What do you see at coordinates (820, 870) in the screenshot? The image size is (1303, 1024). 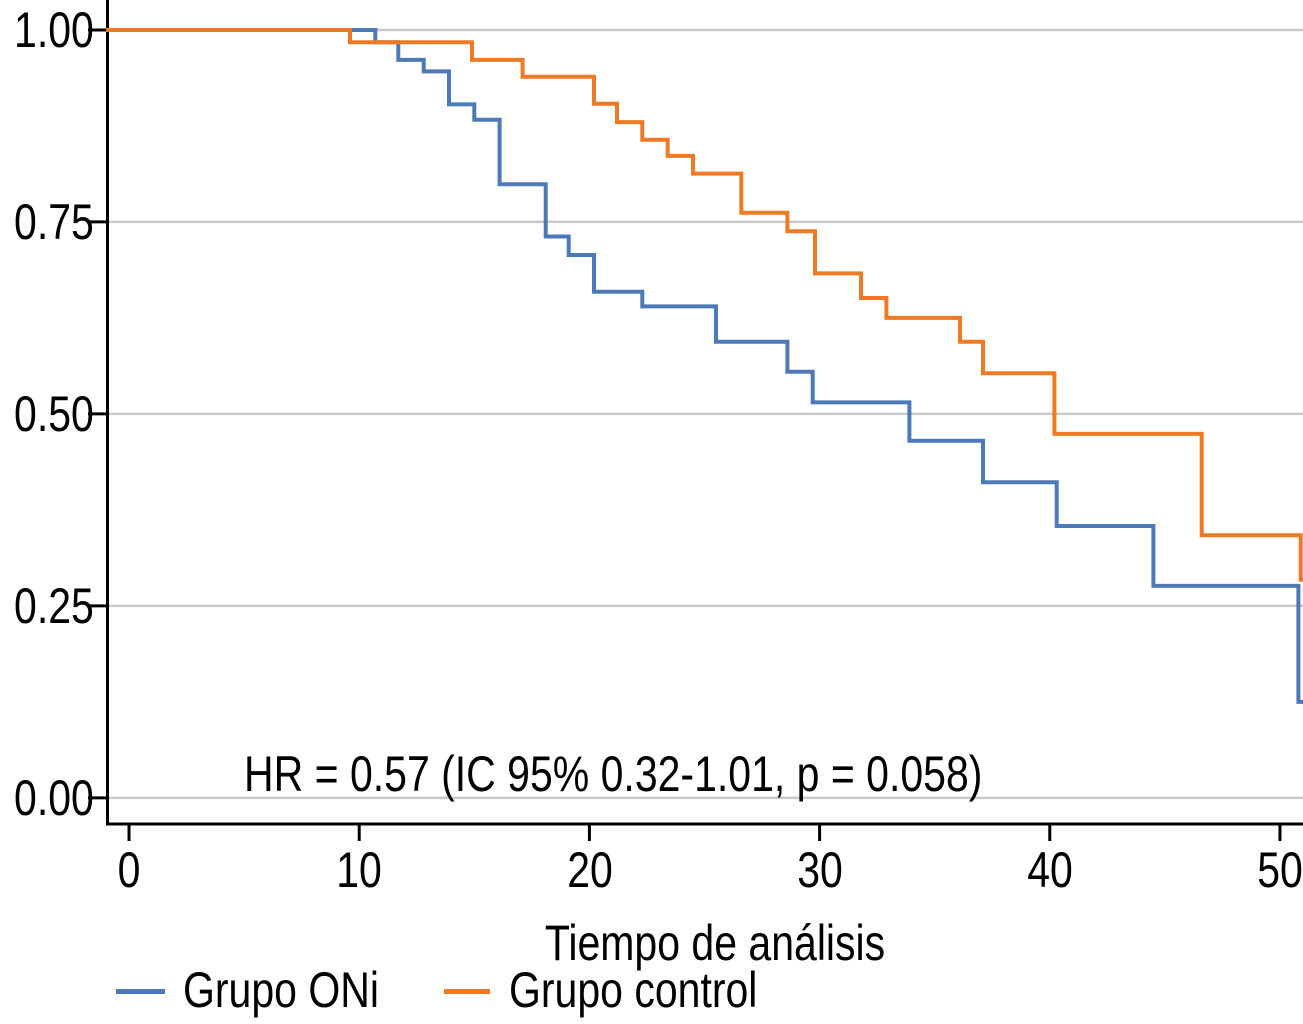 I see `x-tick-label-30: 30` at bounding box center [820, 870].